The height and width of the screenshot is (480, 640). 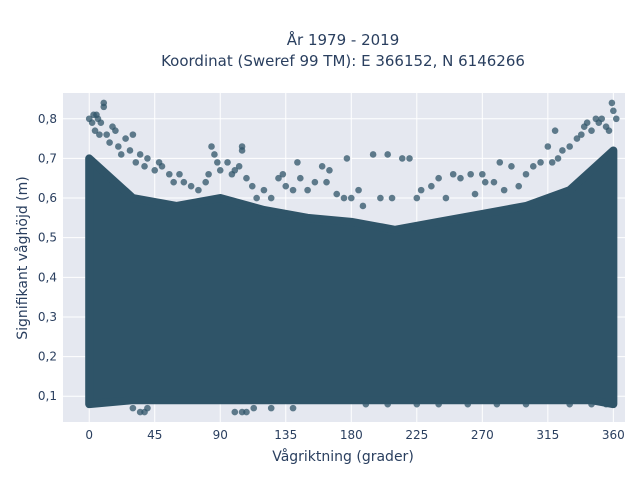 What do you see at coordinates (47, 158) in the screenshot?
I see `y-tick-label: 0,7` at bounding box center [47, 158].